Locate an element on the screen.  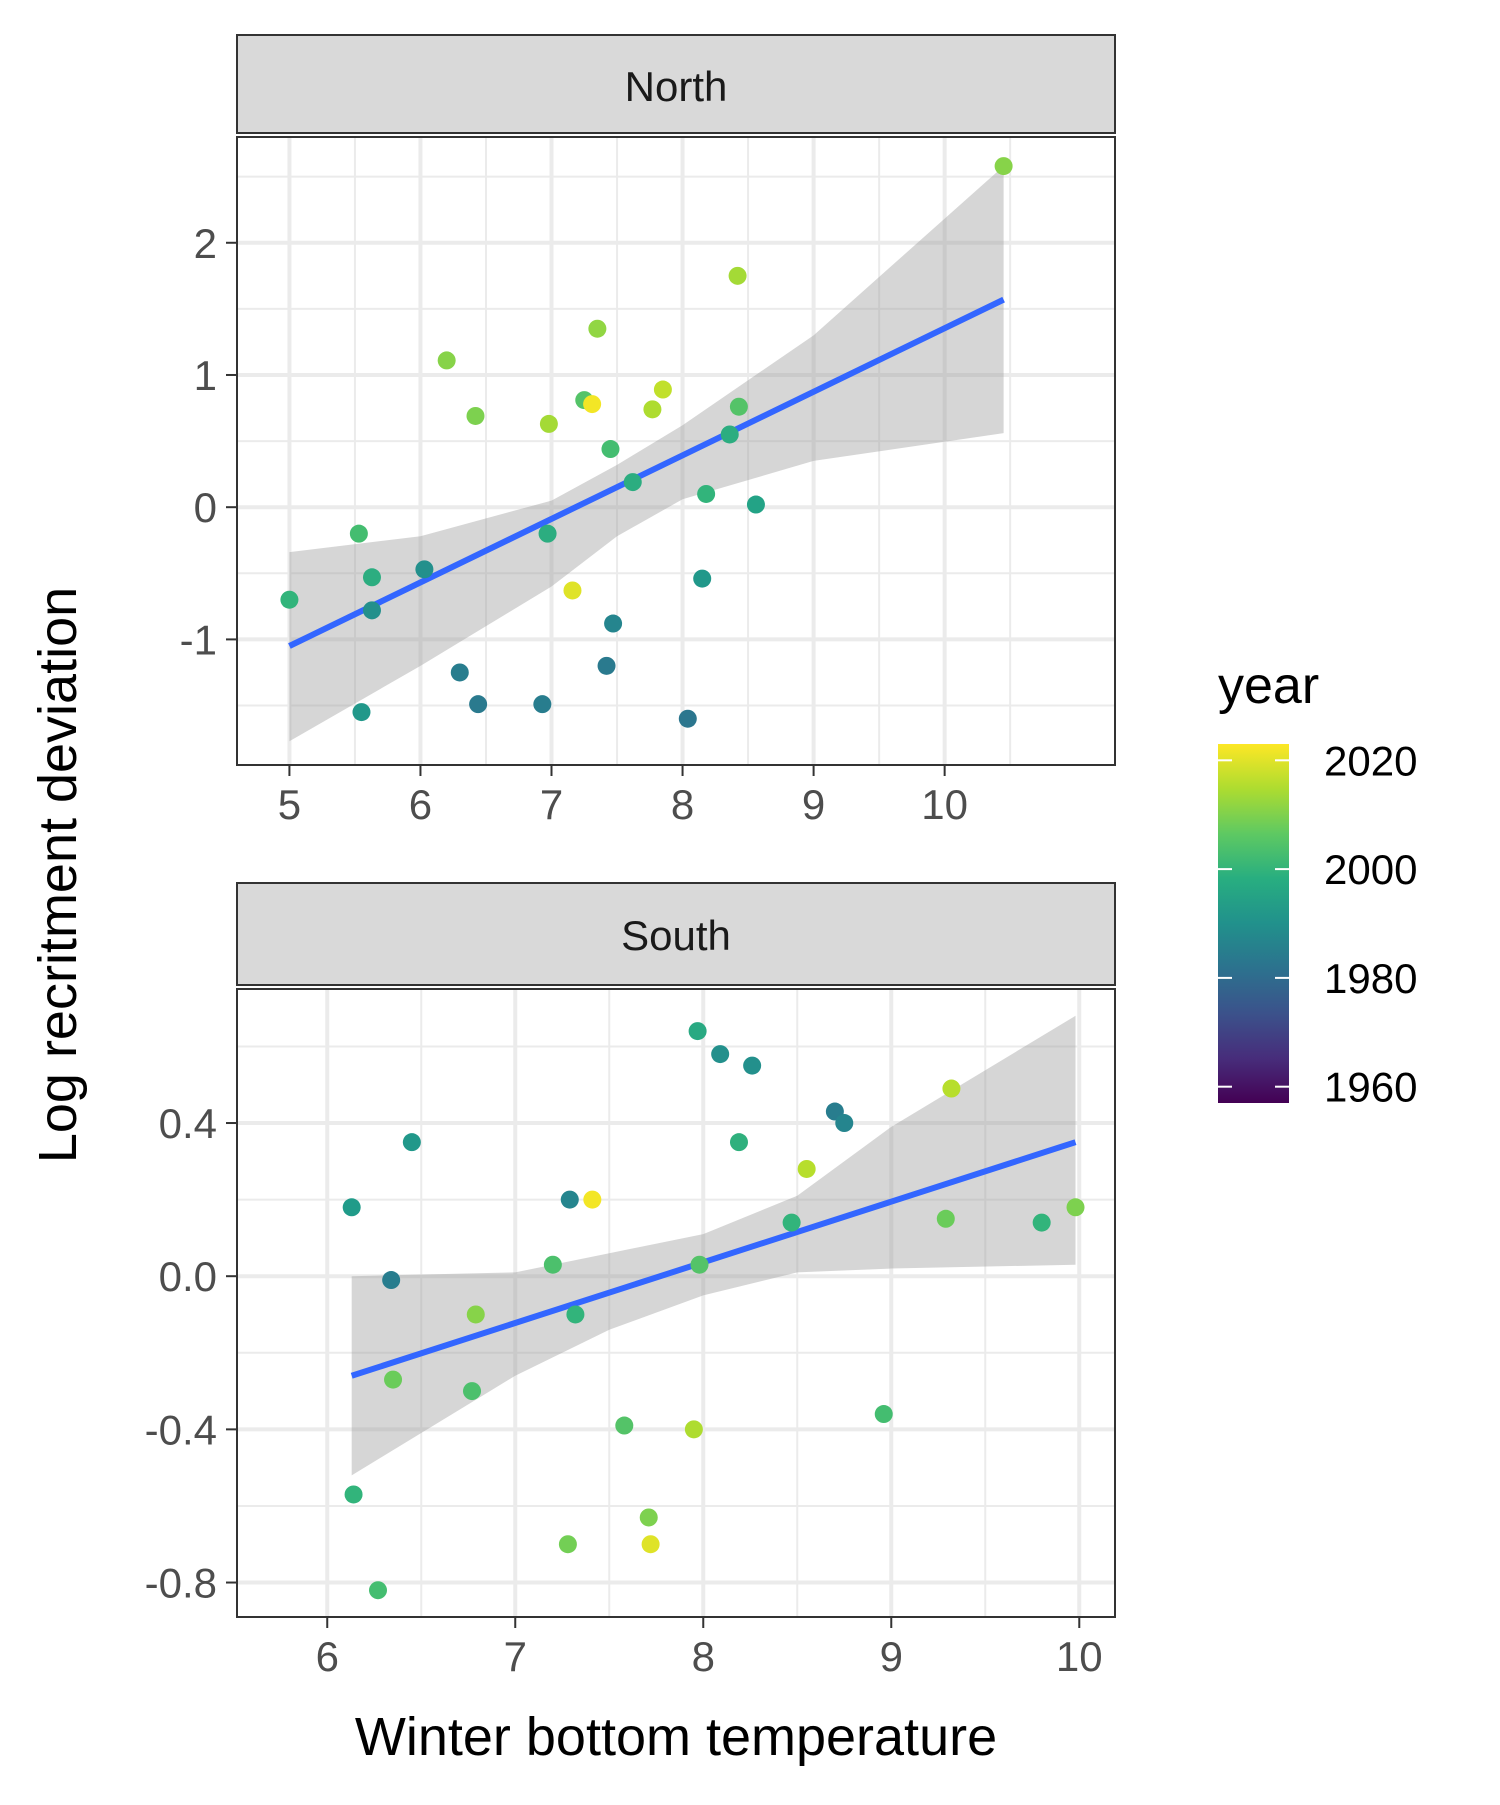
y-tick-label: 0 is located at coordinates (205, 507).